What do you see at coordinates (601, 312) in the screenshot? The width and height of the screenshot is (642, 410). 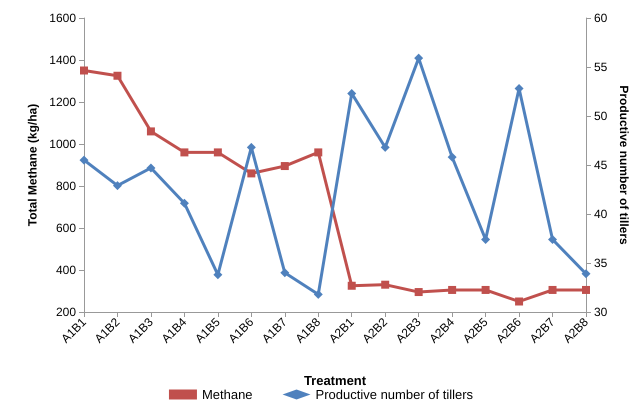 I see `y2-tick-label: 30` at bounding box center [601, 312].